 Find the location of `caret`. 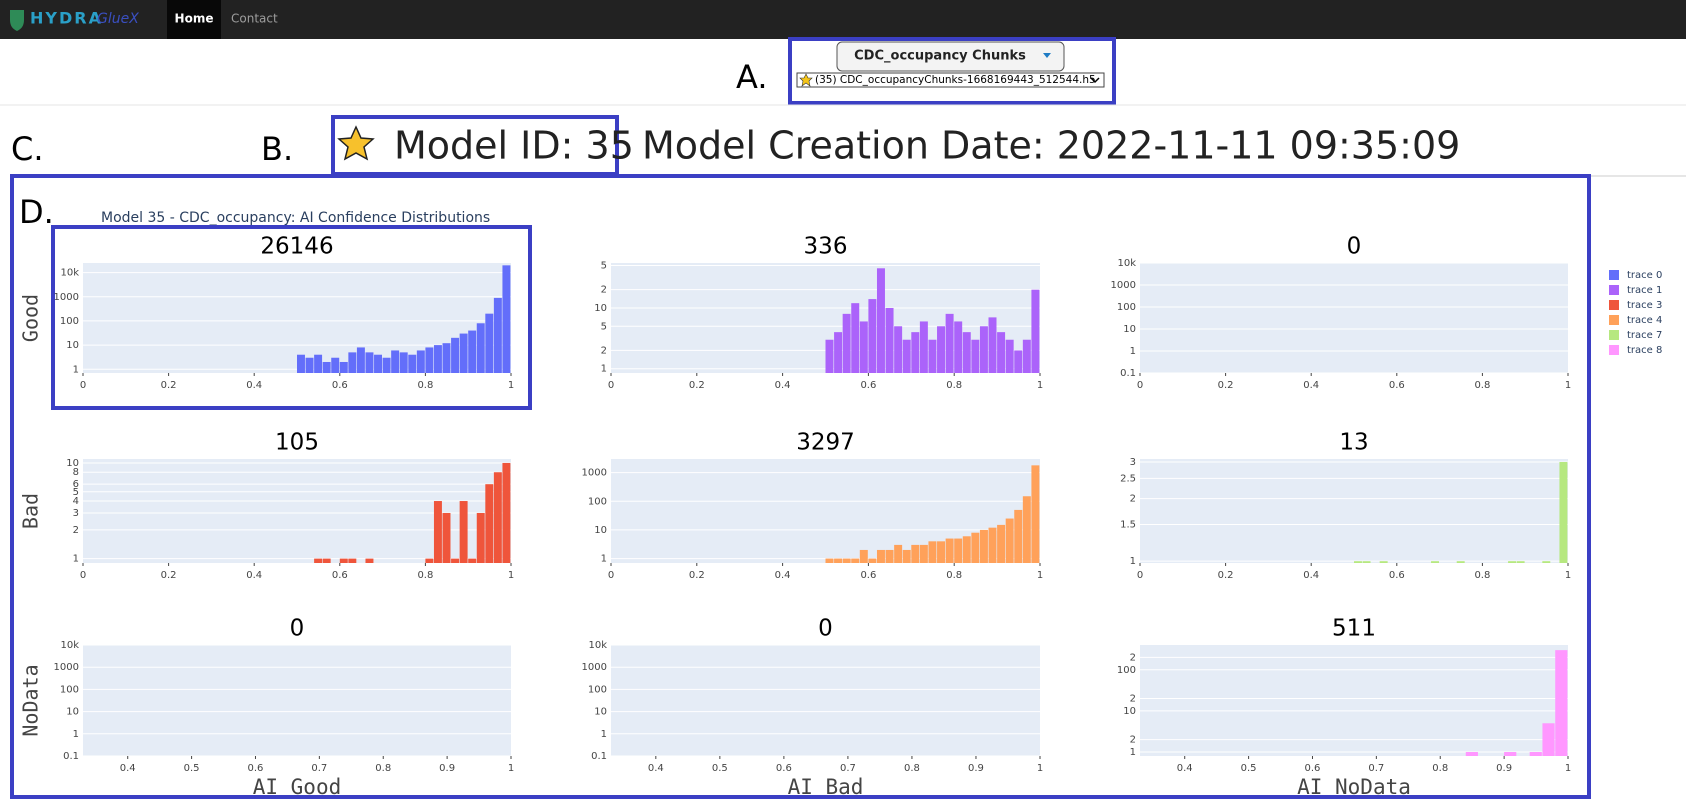

caret is located at coordinates (1047, 55).